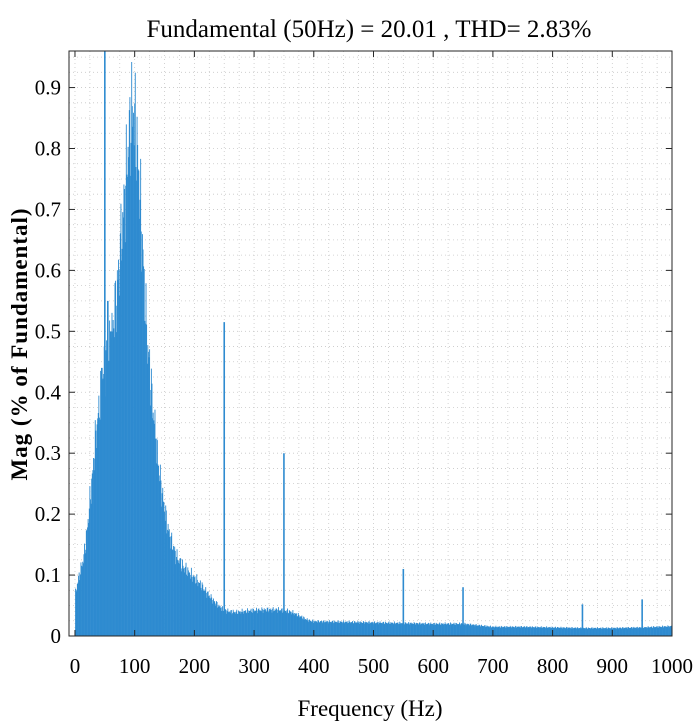 Image resolution: width=699 pixels, height=728 pixels. What do you see at coordinates (195, 666) in the screenshot?
I see `x-tick-label: 200` at bounding box center [195, 666].